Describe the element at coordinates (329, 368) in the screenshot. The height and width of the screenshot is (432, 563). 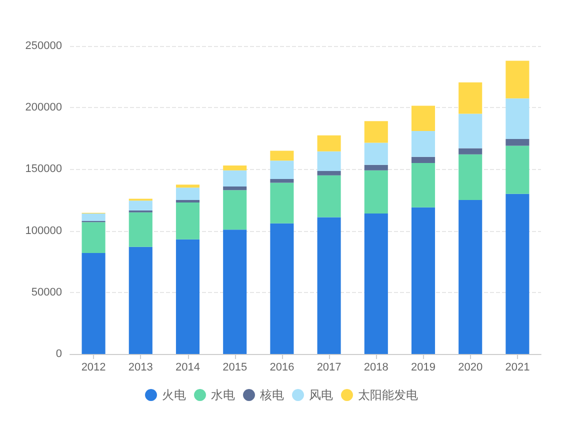
I see `x-tick-label: 2017` at that location.